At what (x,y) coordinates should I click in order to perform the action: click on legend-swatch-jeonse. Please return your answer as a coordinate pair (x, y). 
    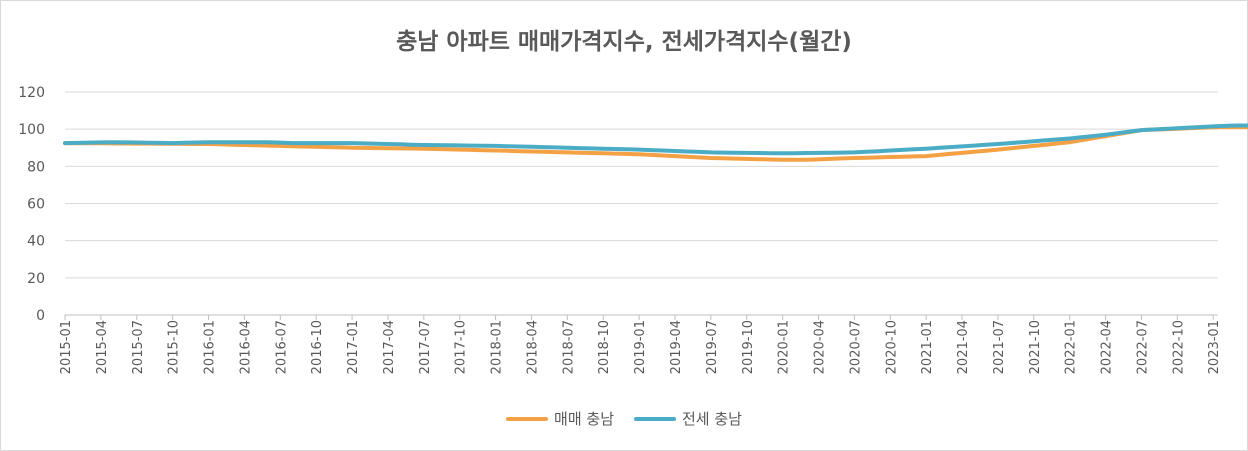
    Looking at the image, I should click on (655, 418).